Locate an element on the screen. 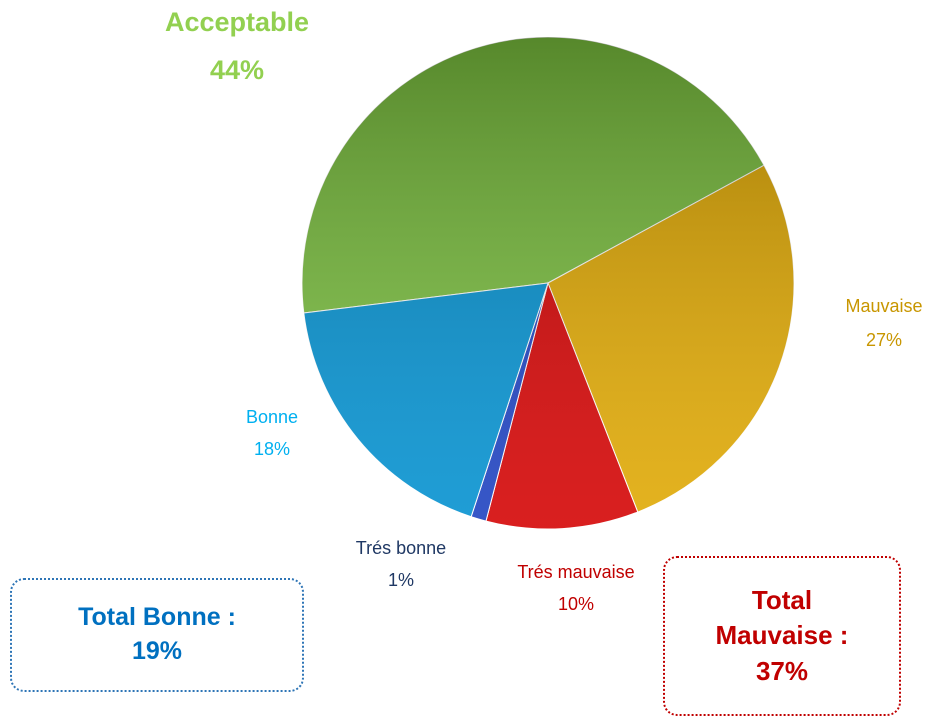 This screenshot has height=718, width=939. slice-value-label: 44% is located at coordinates (237, 70).